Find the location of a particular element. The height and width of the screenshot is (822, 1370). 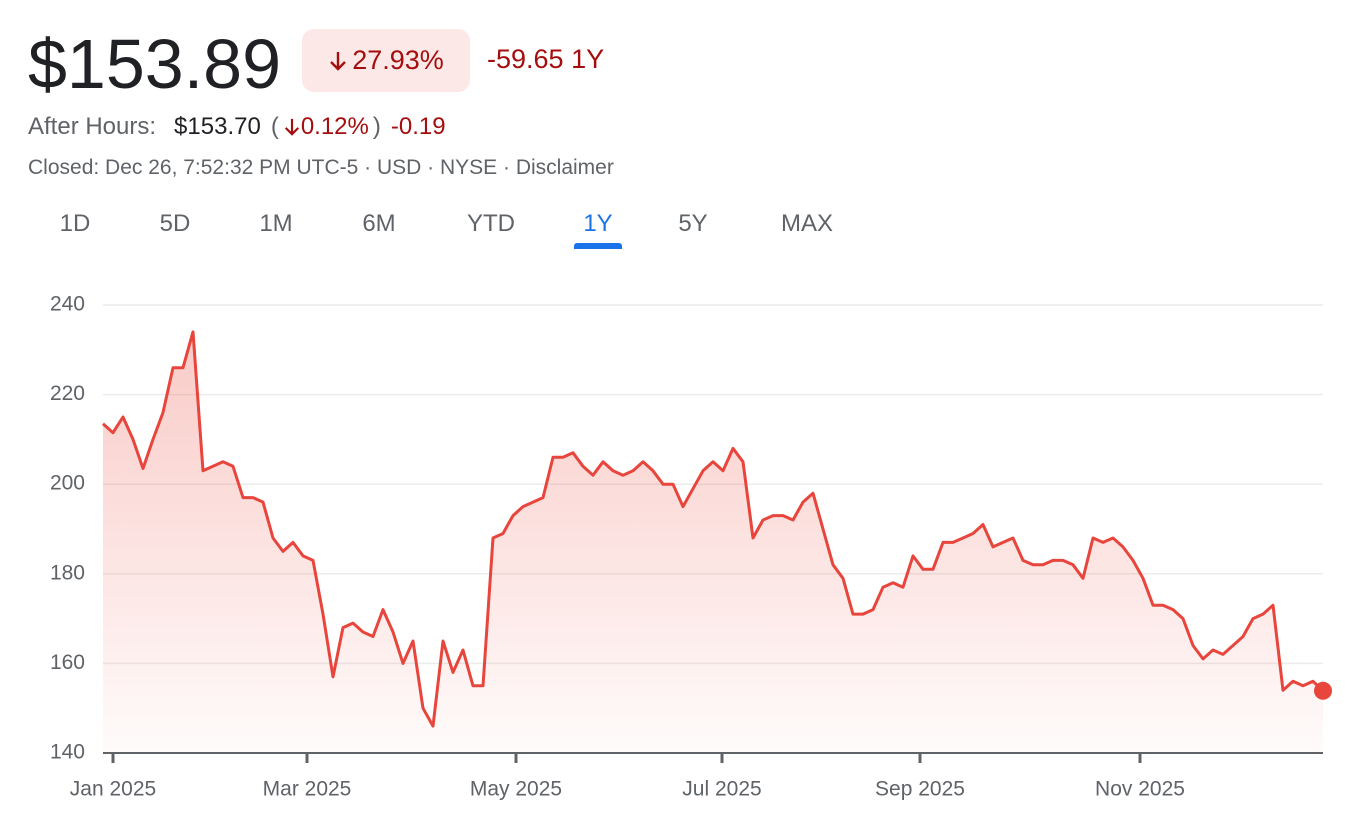

after-hours-change: 0.12% is located at coordinates (326, 127).